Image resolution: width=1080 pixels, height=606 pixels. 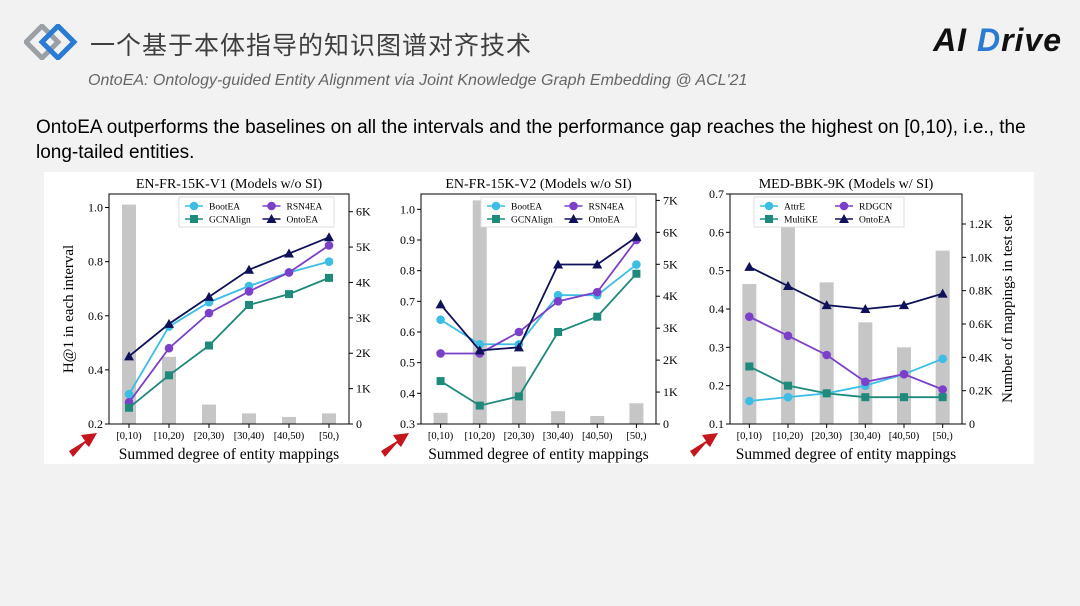 I want to click on y2-tick-label: 1.2K, so click(x=981, y=224).